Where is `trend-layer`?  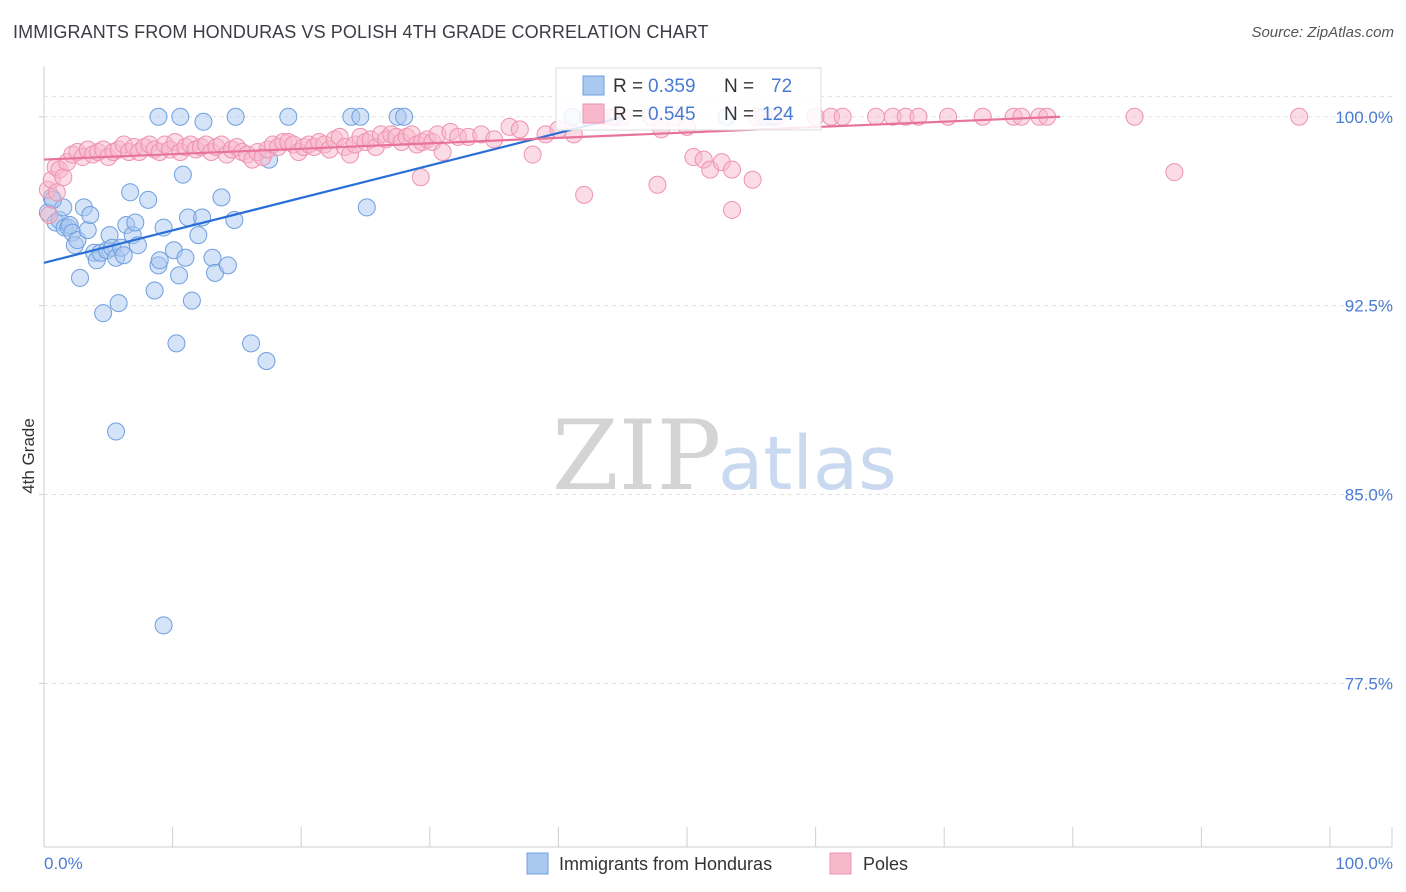 trend-layer is located at coordinates (551, 189).